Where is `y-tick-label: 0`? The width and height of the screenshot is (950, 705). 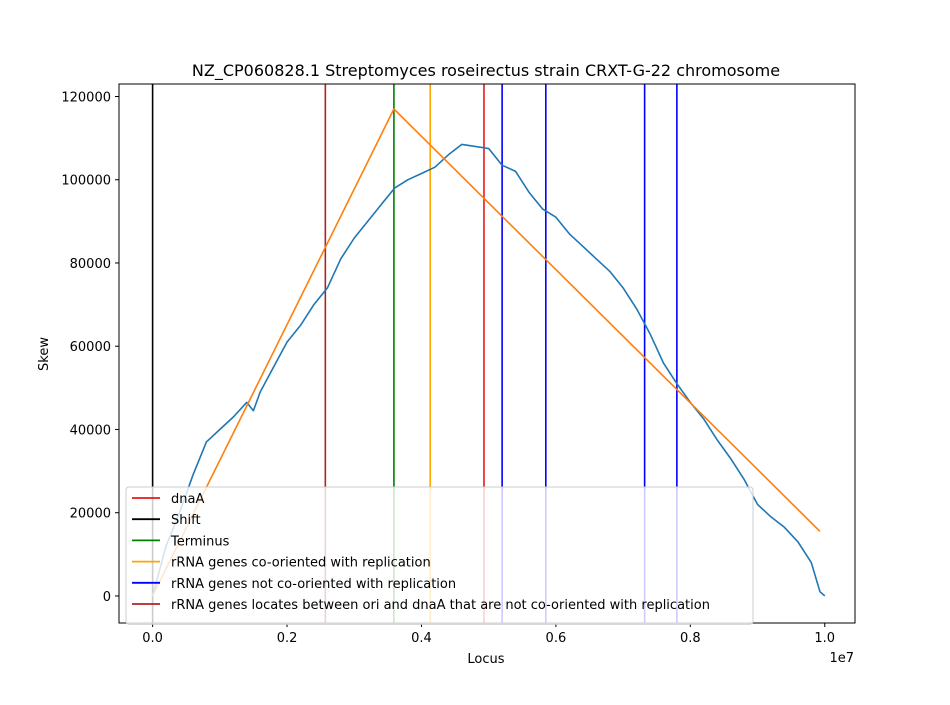
y-tick-label: 0 is located at coordinates (107, 597).